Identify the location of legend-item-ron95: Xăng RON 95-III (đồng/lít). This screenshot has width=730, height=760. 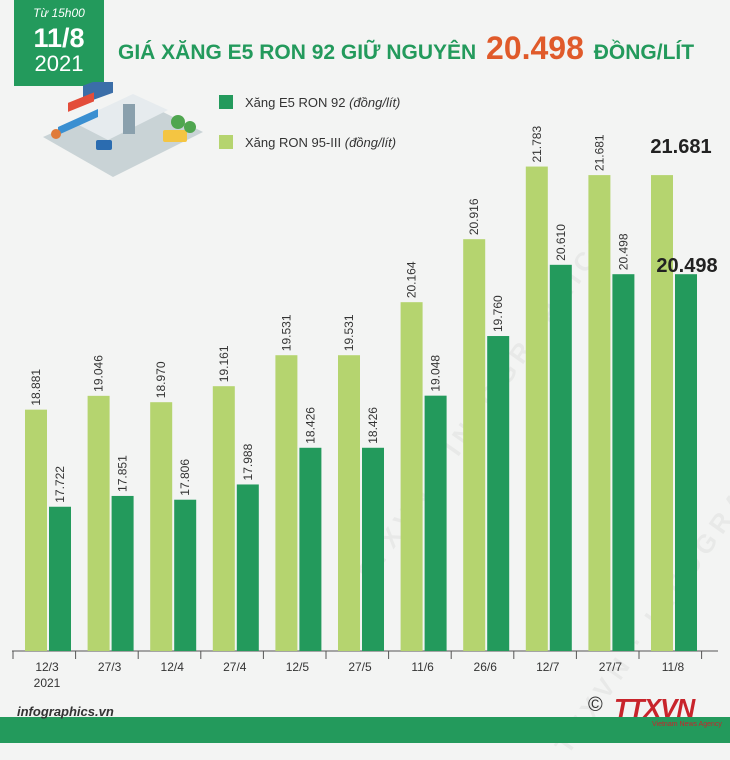
(309, 142).